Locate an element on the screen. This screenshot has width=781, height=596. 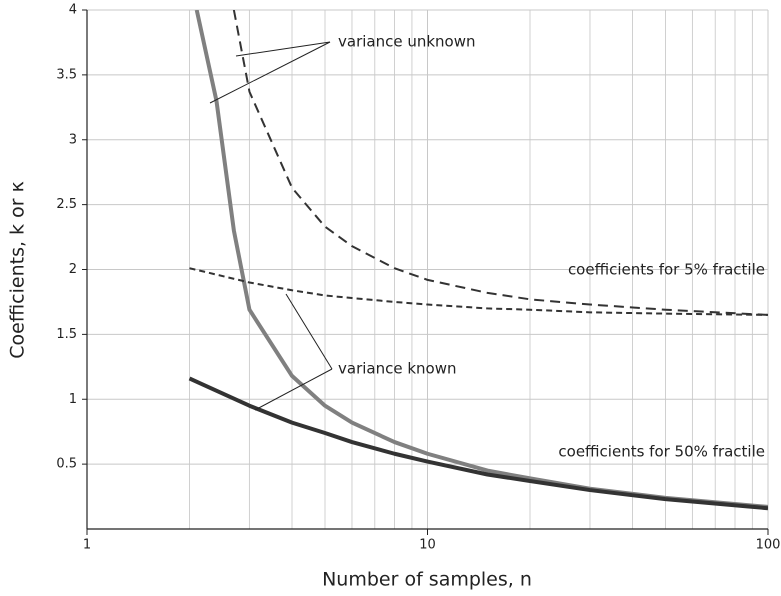
annotation: variance known is located at coordinates (397, 369).